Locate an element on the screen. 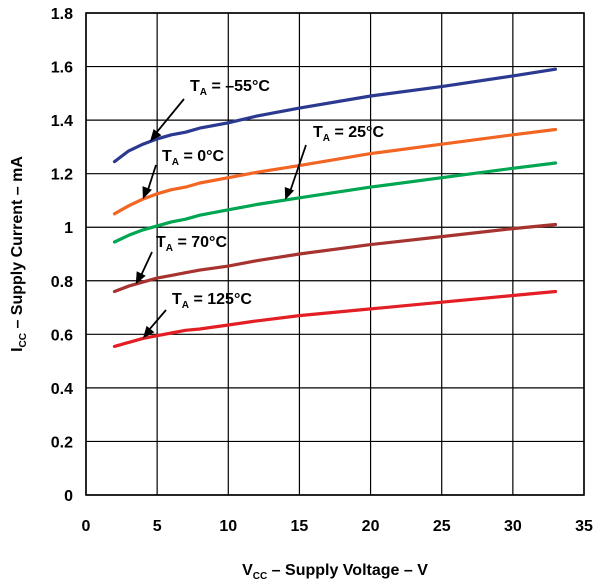  y-tick-label: 1.6 is located at coordinates (62, 68).